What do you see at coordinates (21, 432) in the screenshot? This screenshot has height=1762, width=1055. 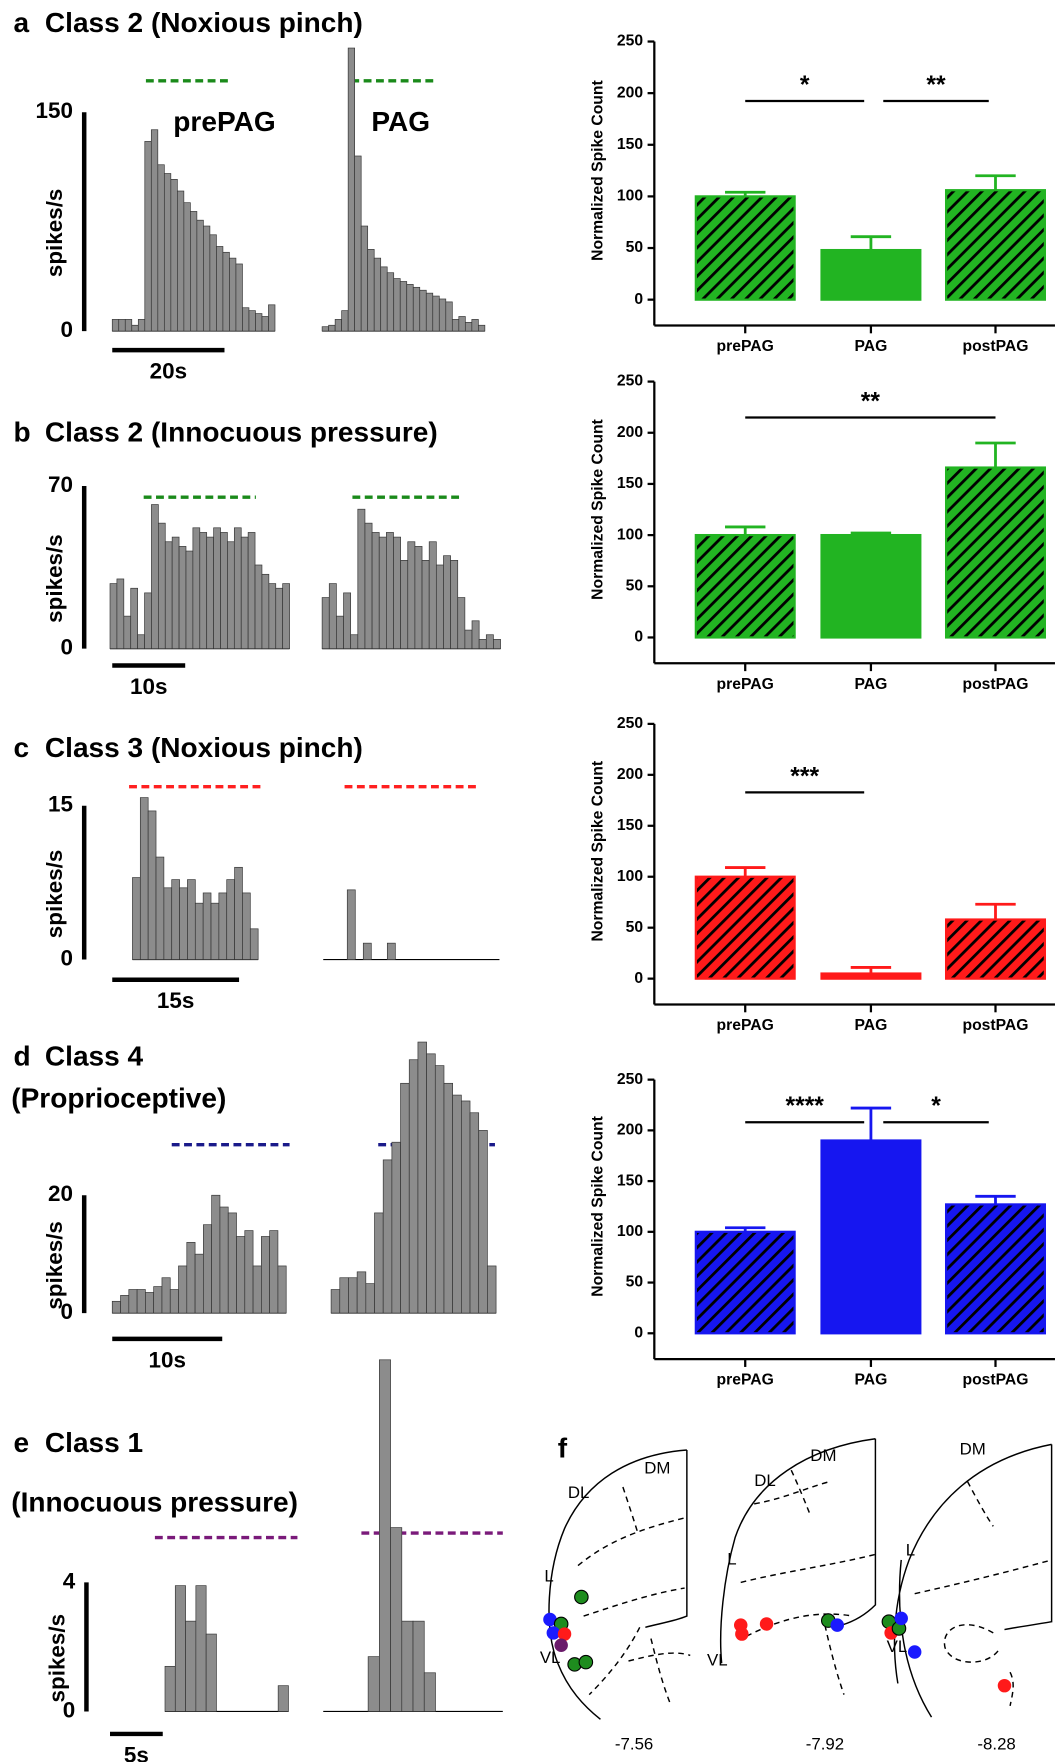 I see `panel-letter: b` at bounding box center [21, 432].